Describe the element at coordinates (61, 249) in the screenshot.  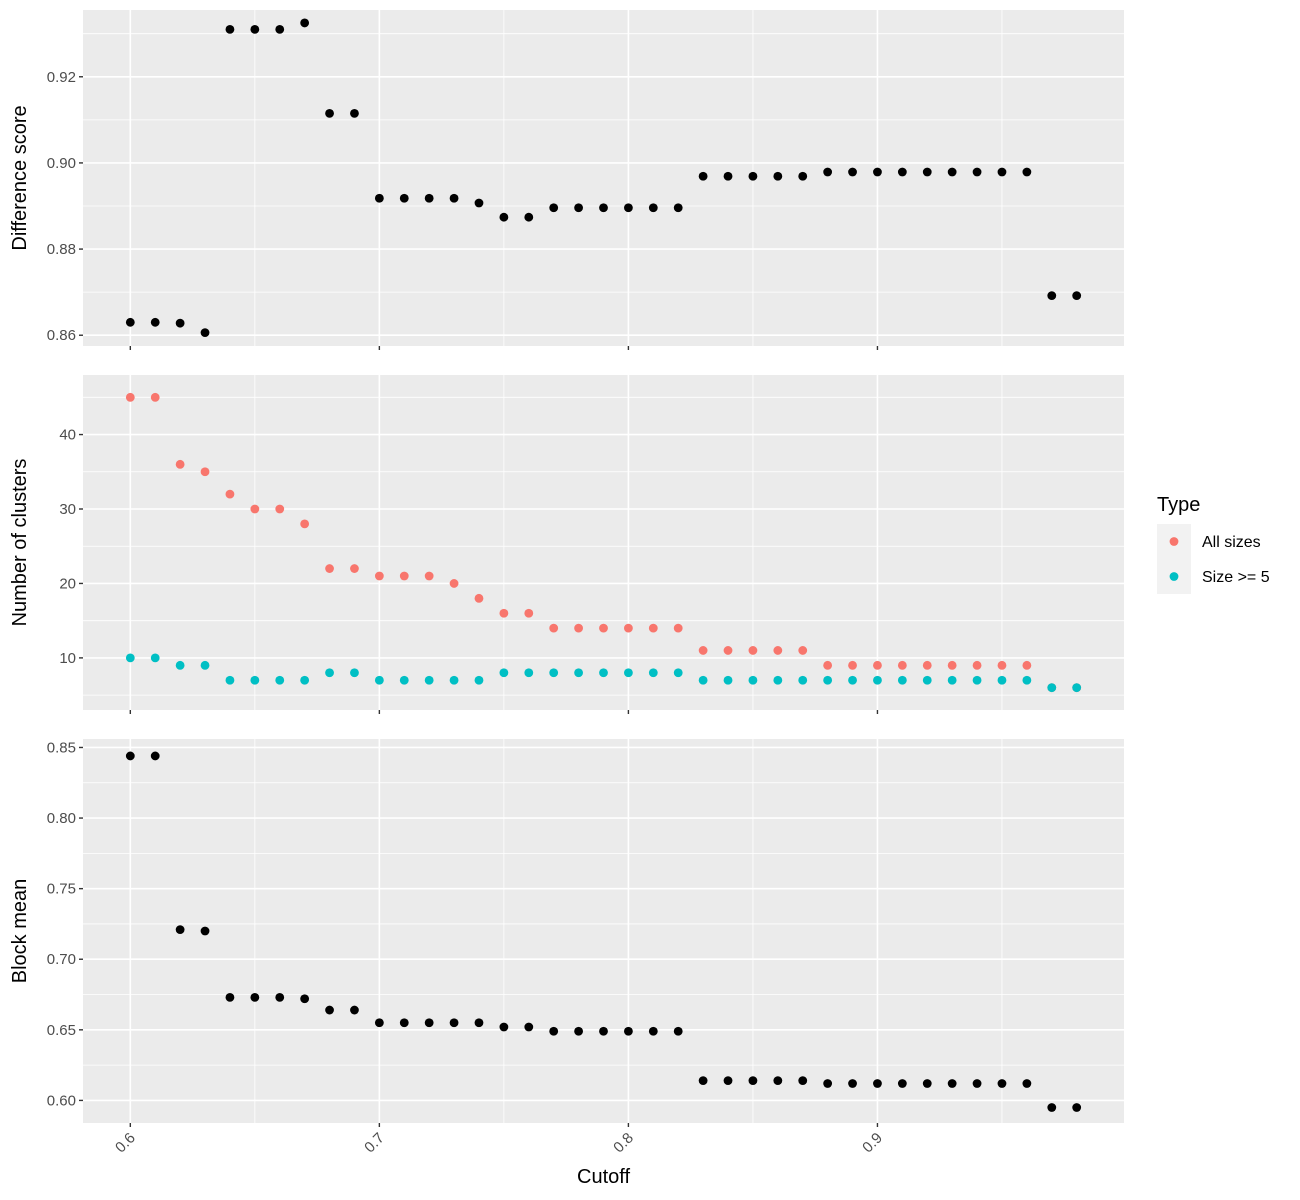
I see `y-tick-label: 0.88` at that location.